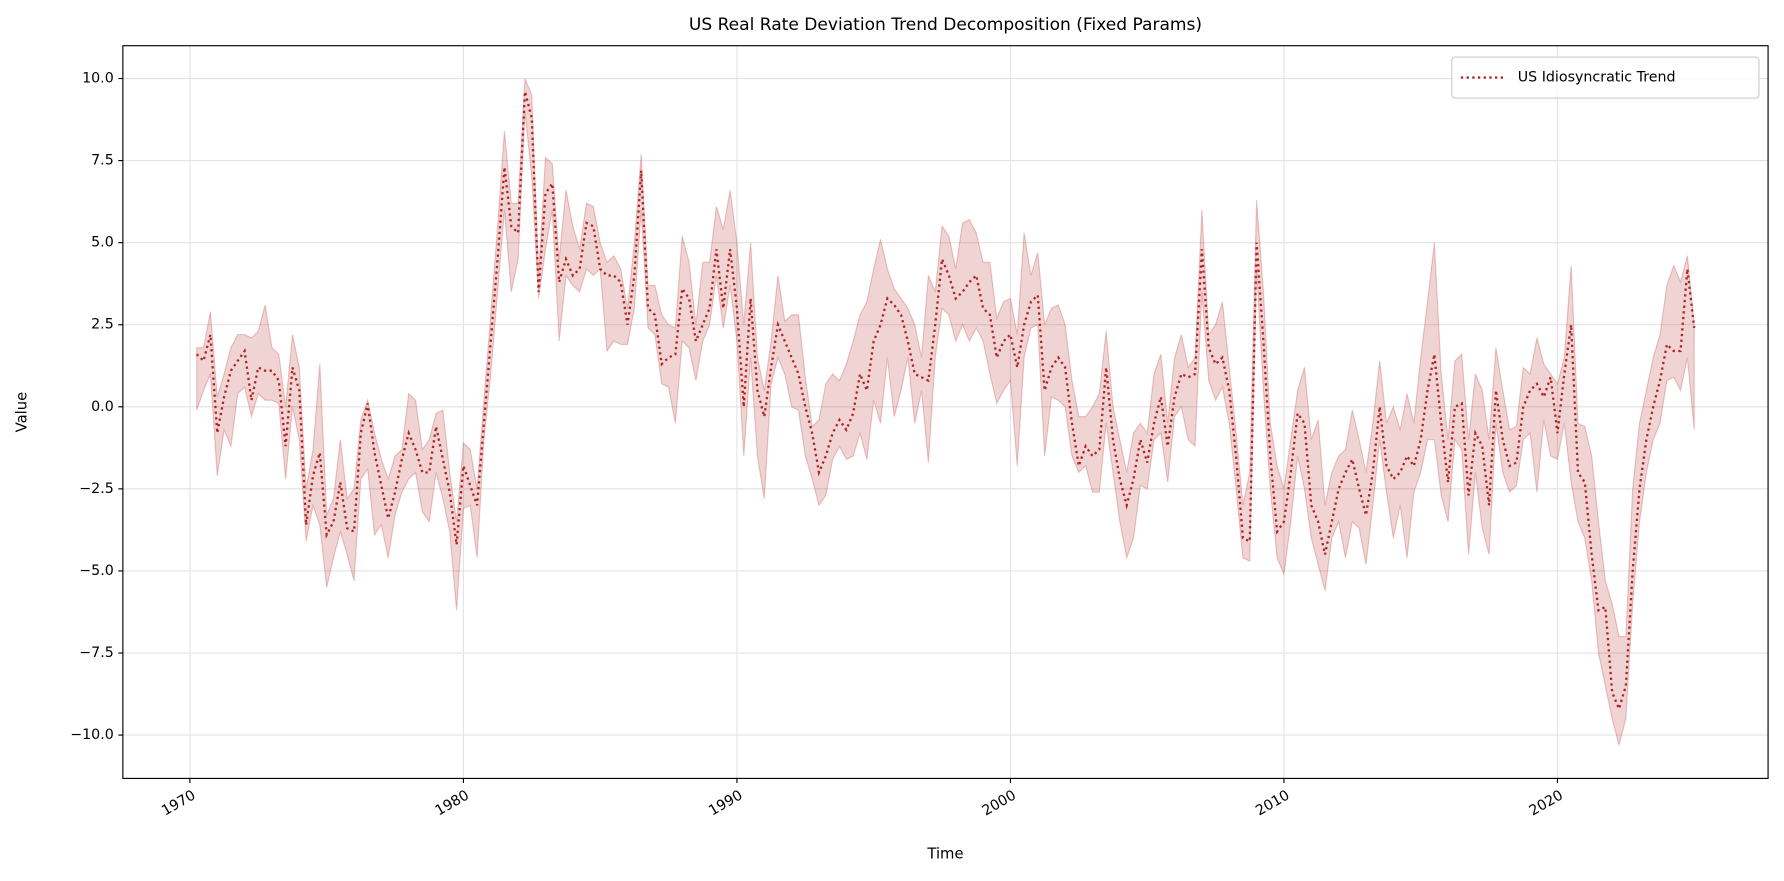 The height and width of the screenshot is (881, 1784). What do you see at coordinates (98, 79) in the screenshot?
I see `y-tick-label: 10.0` at bounding box center [98, 79].